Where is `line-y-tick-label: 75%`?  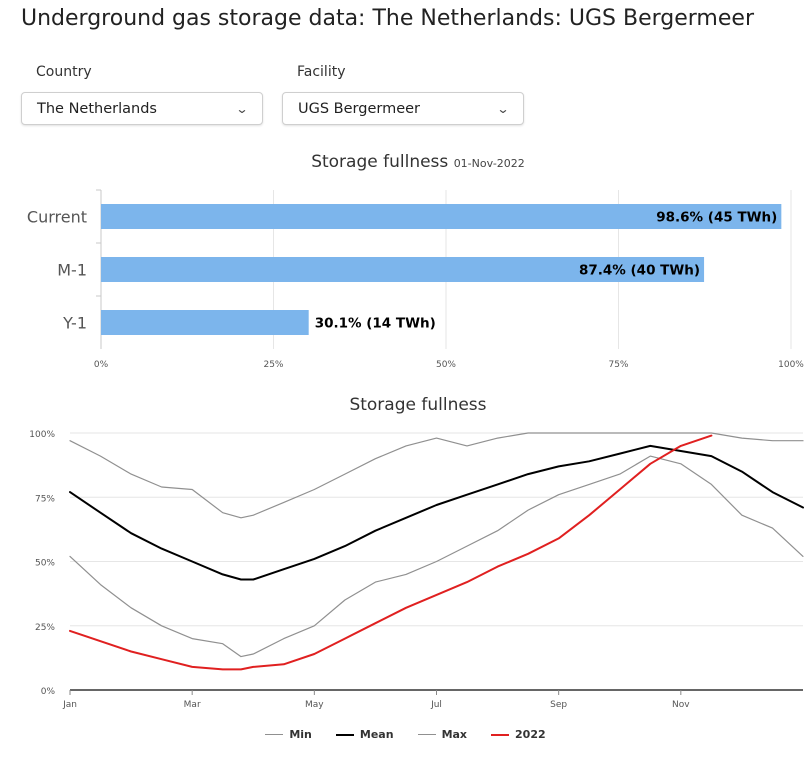
line-y-tick-label: 75% is located at coordinates (45, 499).